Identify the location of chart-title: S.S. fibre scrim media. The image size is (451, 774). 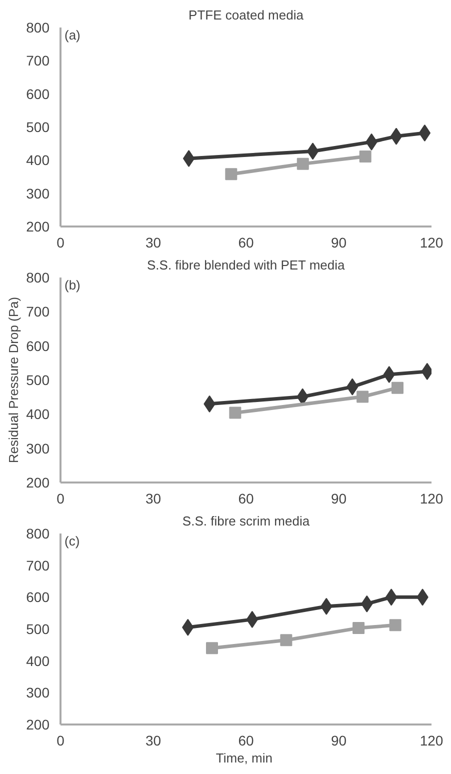
(246, 521).